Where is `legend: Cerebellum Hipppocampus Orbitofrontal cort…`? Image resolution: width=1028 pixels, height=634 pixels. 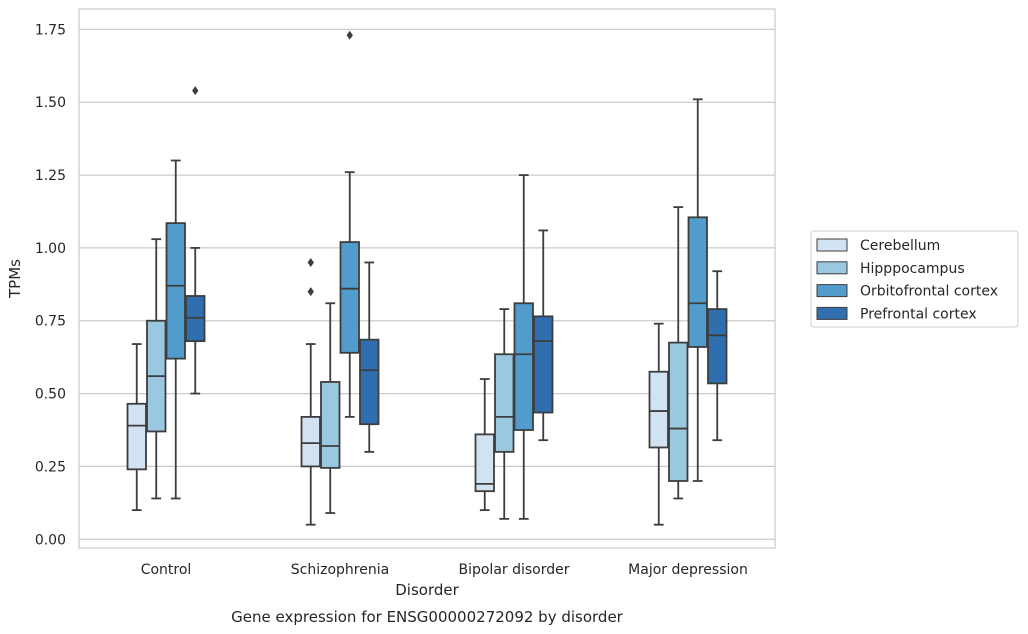 legend: Cerebellum Hipppocampus Orbitofrontal cort… is located at coordinates (914, 279).